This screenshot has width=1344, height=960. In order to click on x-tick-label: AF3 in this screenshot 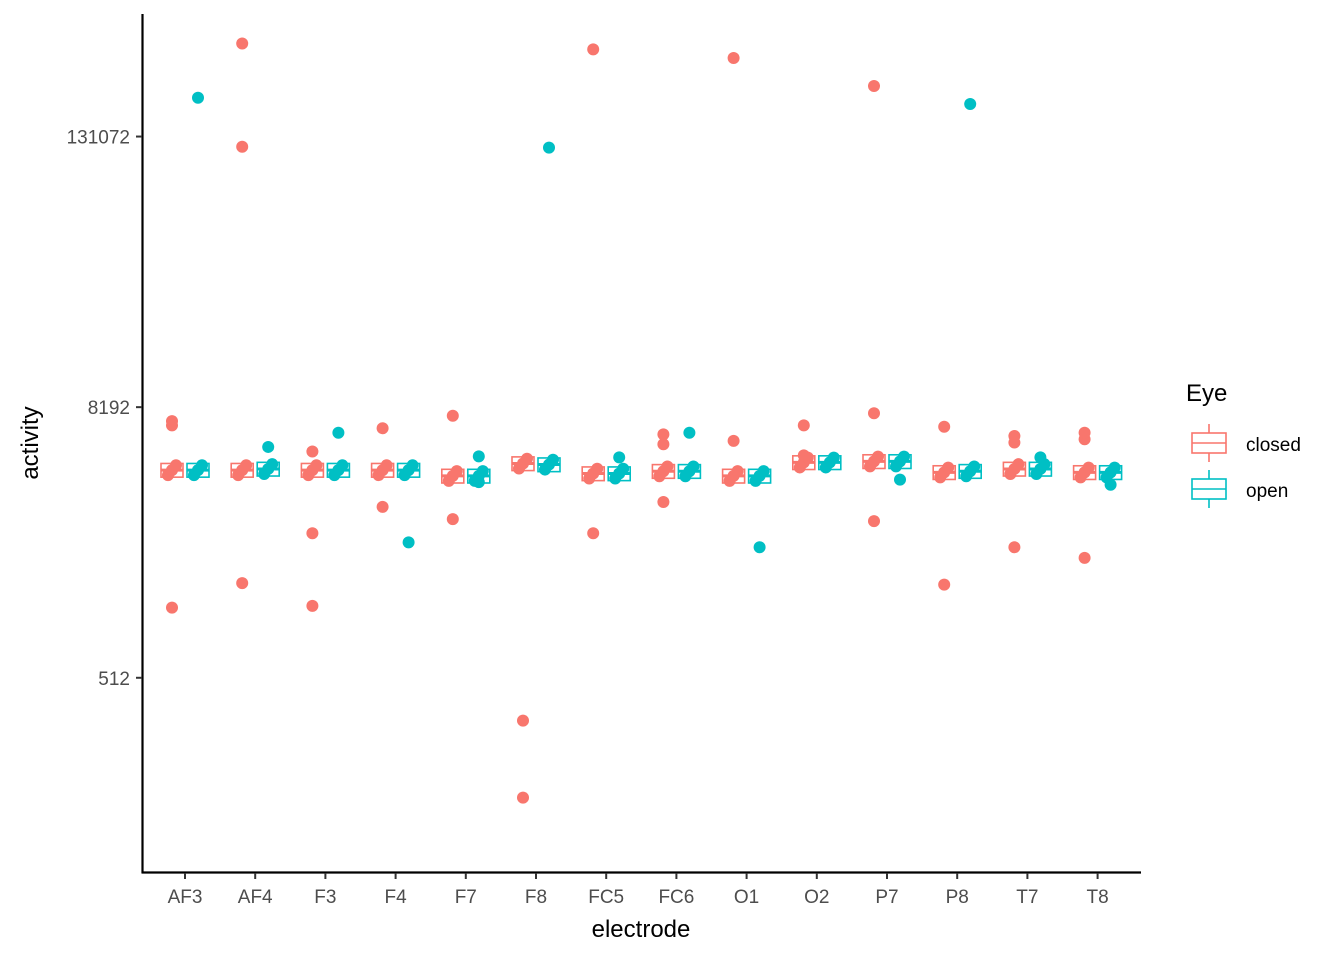, I will do `click(185, 897)`.